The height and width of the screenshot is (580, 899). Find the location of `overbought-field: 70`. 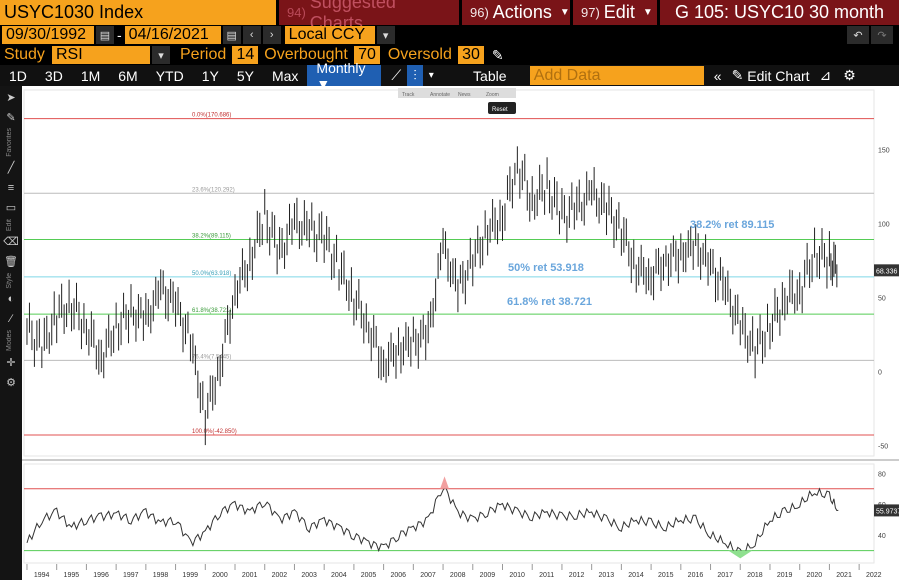

overbought-field: 70 is located at coordinates (366, 55).